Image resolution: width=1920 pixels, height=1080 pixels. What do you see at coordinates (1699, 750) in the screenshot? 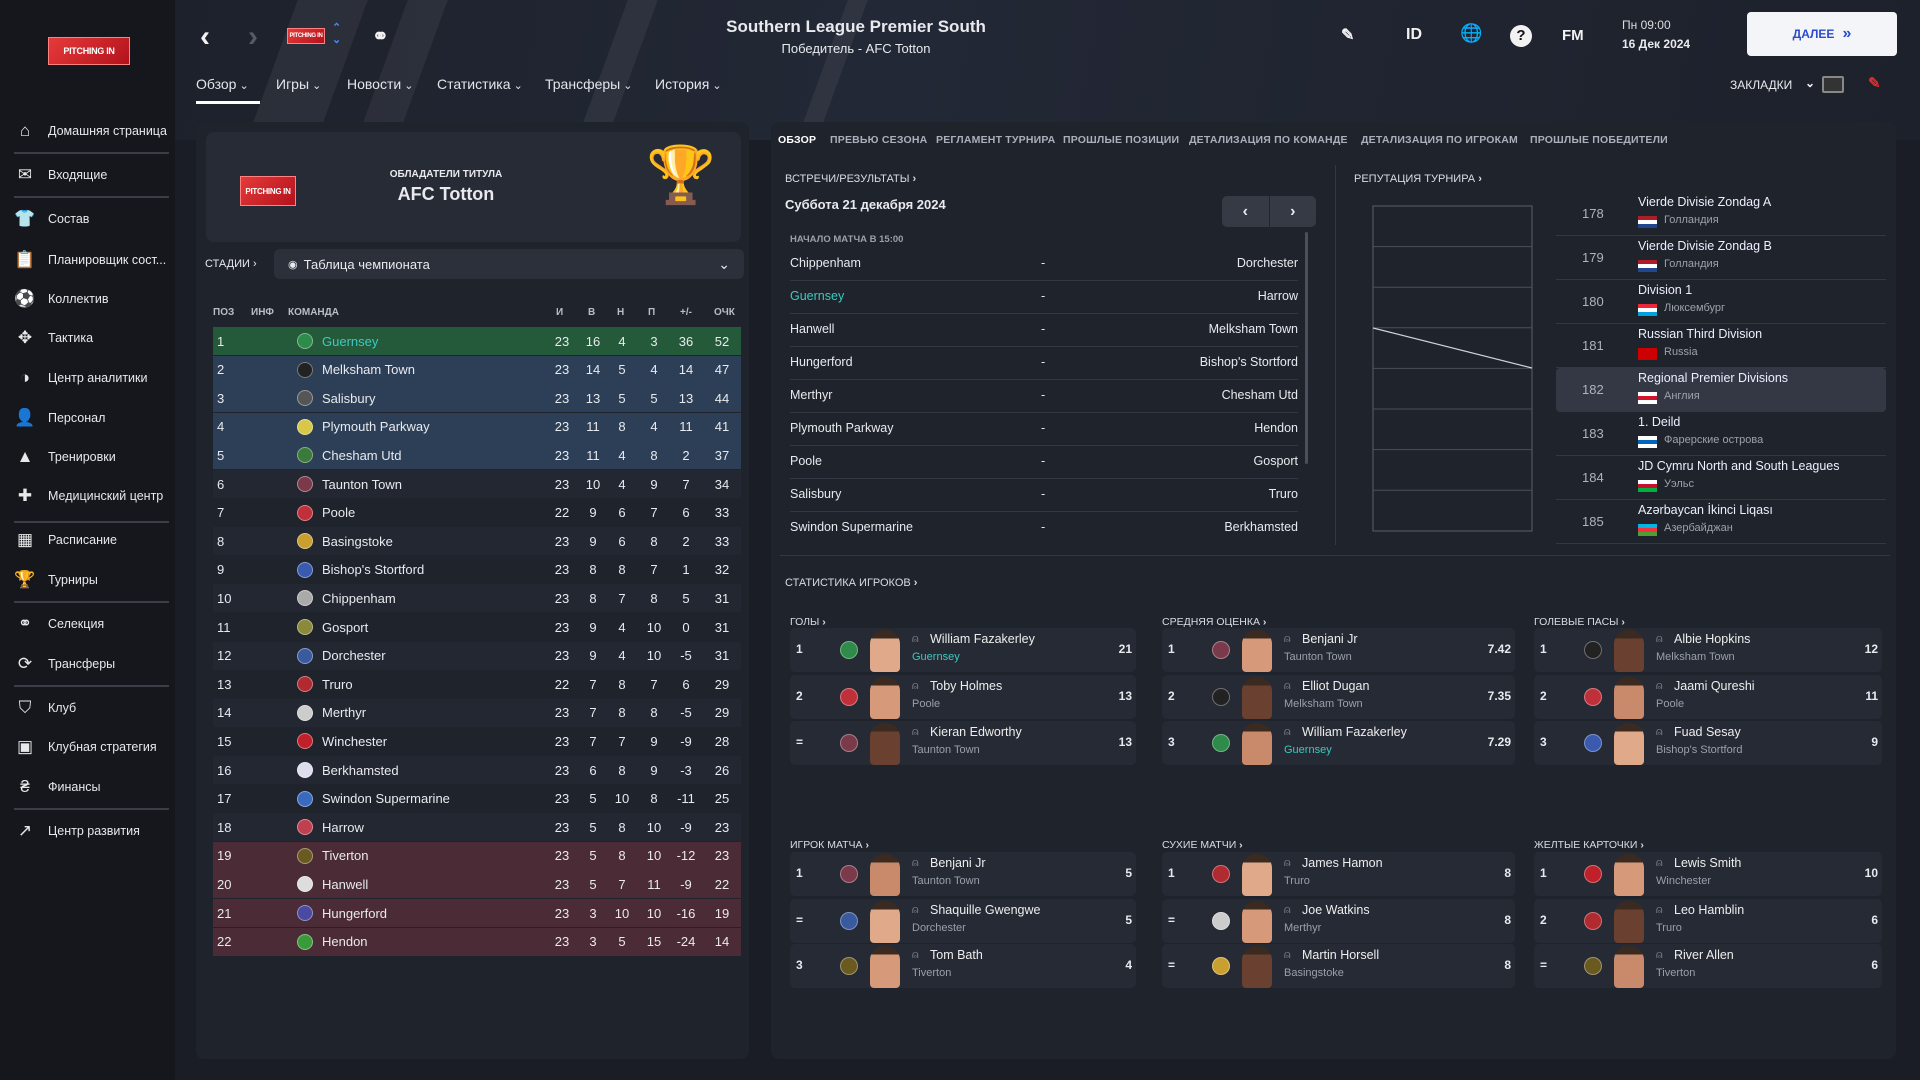
I see `player-club: Bishop's Stortford` at bounding box center [1699, 750].